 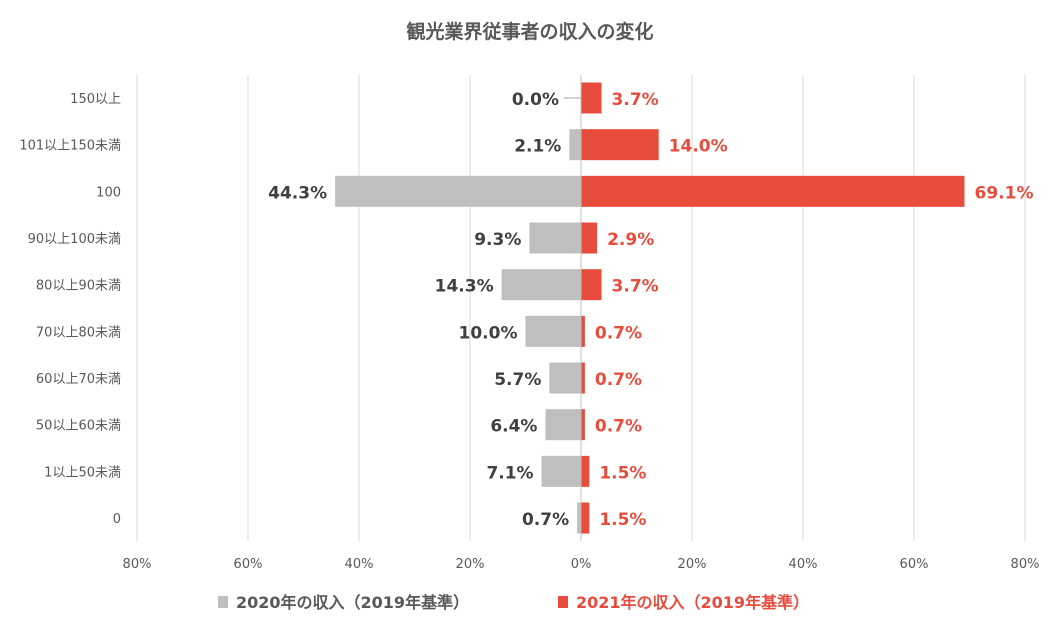 I want to click on data-label-2020: 10.0%, so click(x=488, y=333).